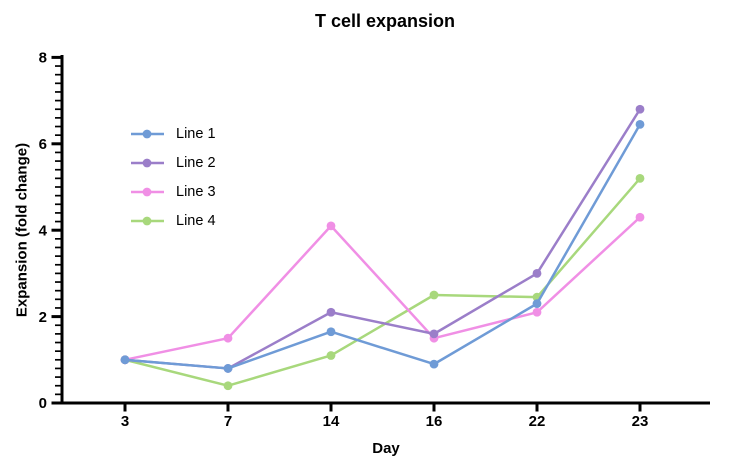  I want to click on legend-entry-line-4: Line 4, so click(173, 221).